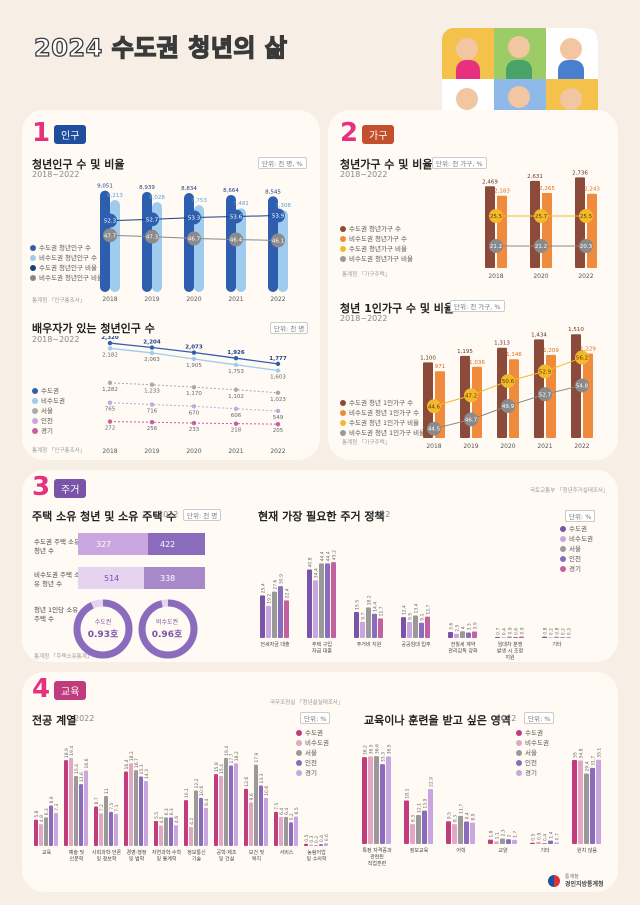 The height and width of the screenshot is (905, 640). I want to click on x-tick-label: 주거비 지원, so click(369, 644).